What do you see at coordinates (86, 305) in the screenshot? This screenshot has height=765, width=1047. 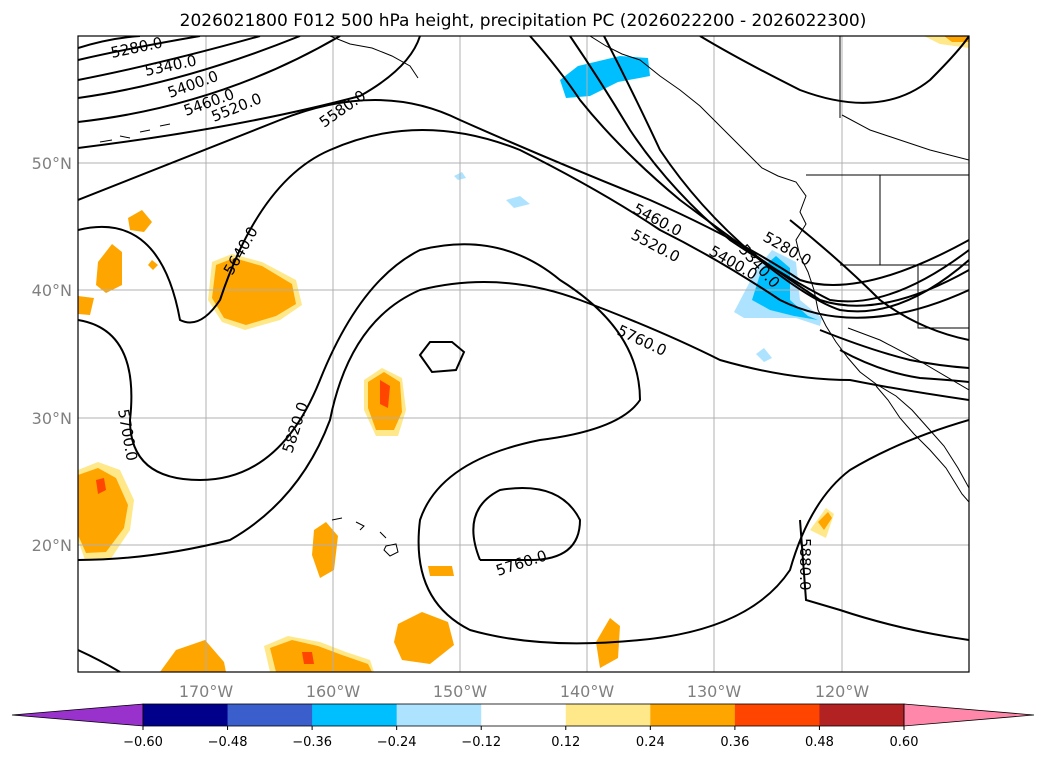 I see `precip-area-40n-178w` at bounding box center [86, 305].